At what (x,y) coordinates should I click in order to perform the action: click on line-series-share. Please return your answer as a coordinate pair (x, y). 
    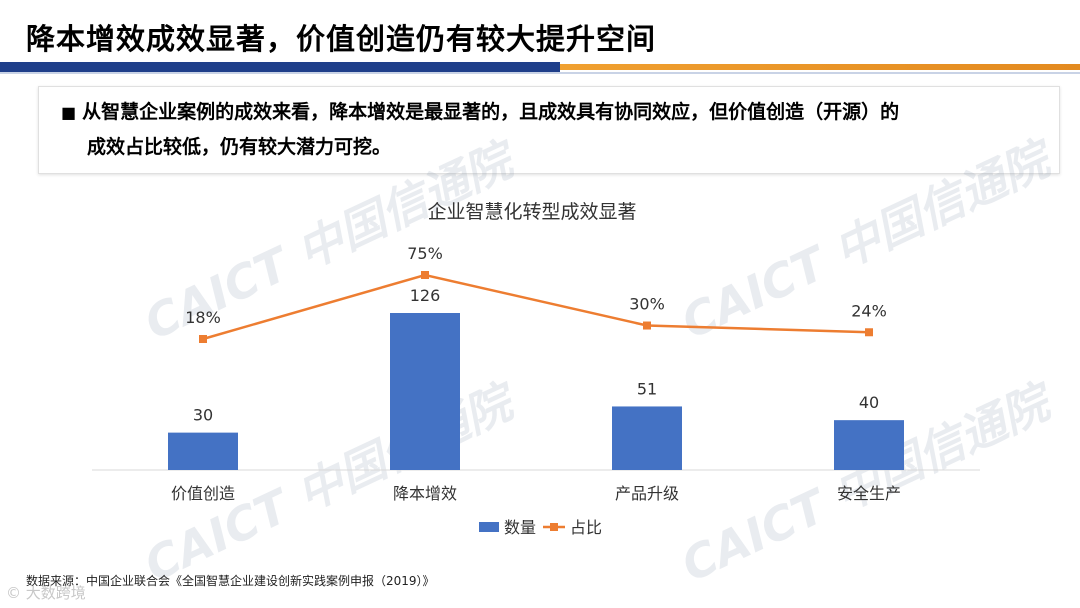
    Looking at the image, I should click on (536, 307).